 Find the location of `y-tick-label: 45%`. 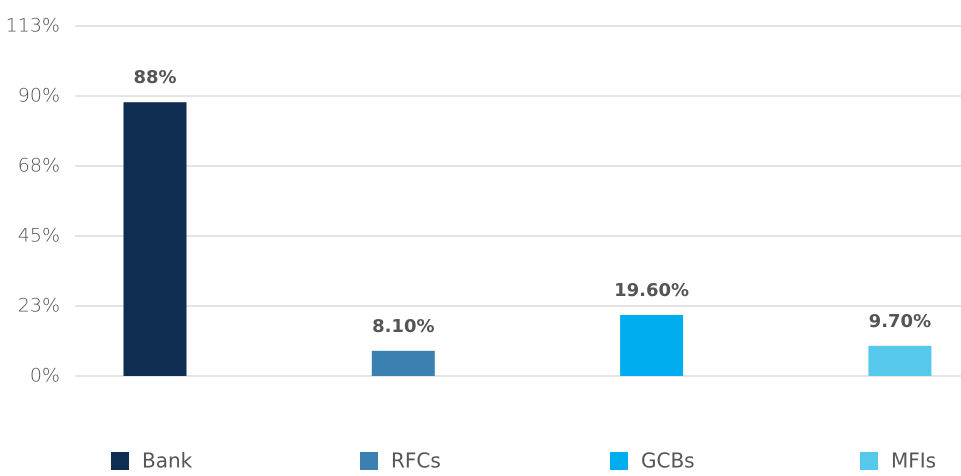

y-tick-label: 45% is located at coordinates (39, 236).